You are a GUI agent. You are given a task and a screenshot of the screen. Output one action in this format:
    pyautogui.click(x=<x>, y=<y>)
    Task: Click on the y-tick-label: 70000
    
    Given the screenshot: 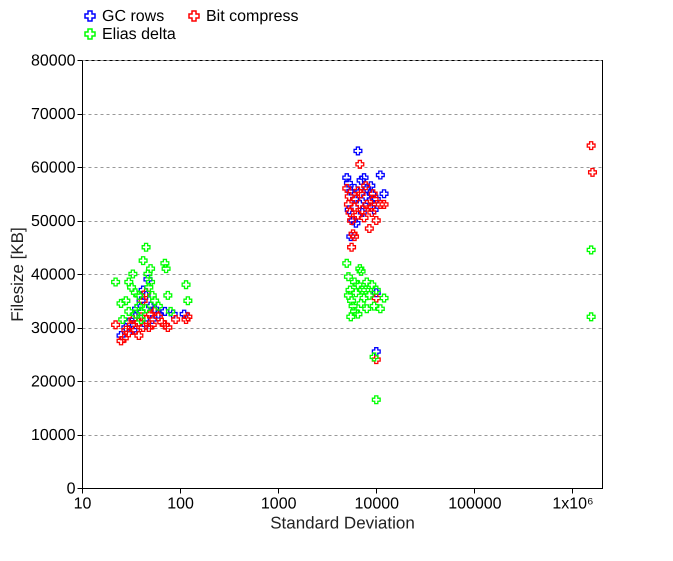 What is the action you would take?
    pyautogui.click(x=53, y=114)
    